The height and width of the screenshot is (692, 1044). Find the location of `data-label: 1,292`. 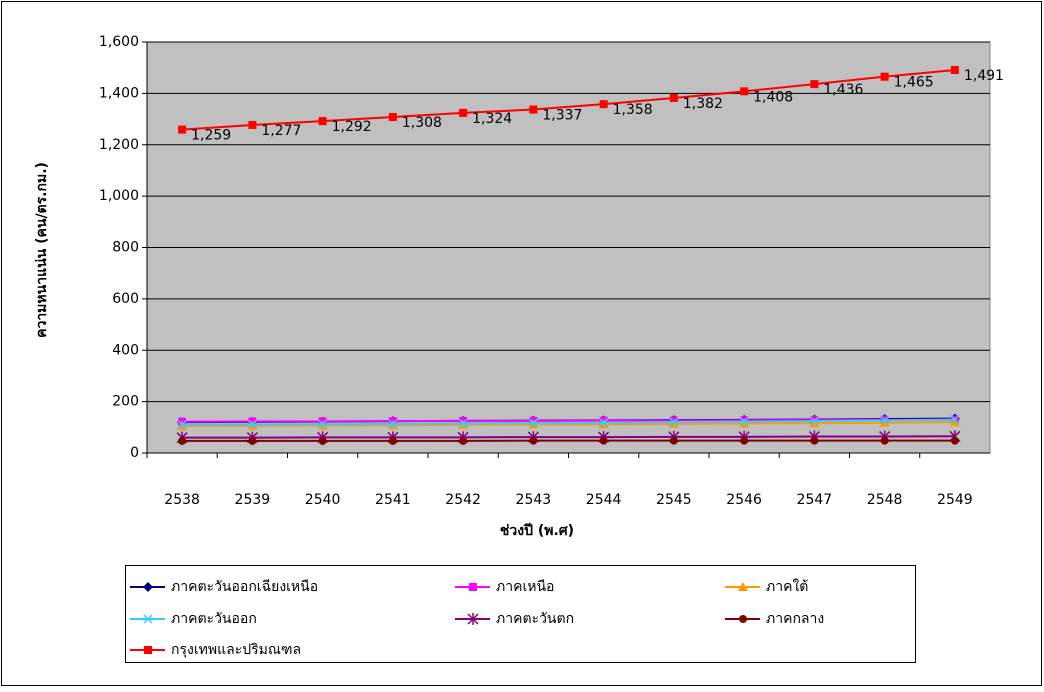

data-label: 1,292 is located at coordinates (352, 127).